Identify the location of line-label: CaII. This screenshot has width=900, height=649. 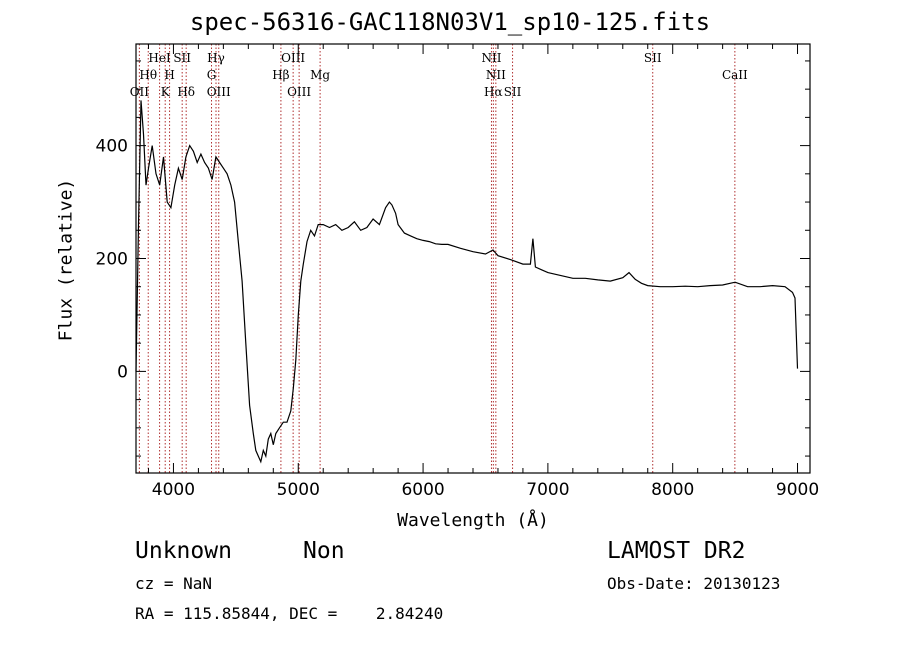
(735, 75).